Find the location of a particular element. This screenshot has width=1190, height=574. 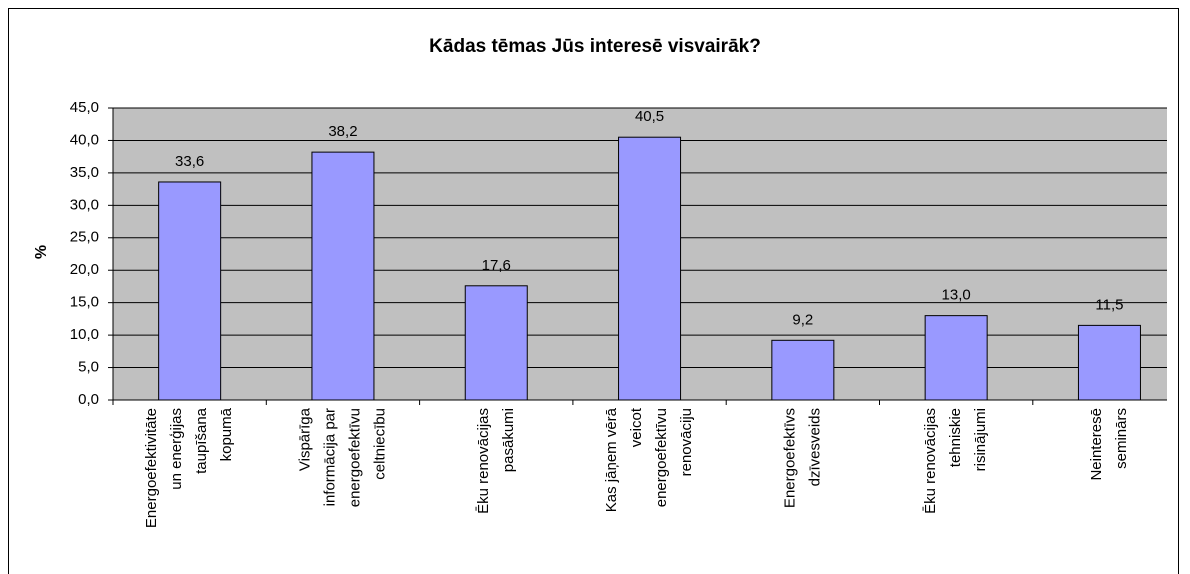

y-tick-label: 20,0 is located at coordinates (84, 269).